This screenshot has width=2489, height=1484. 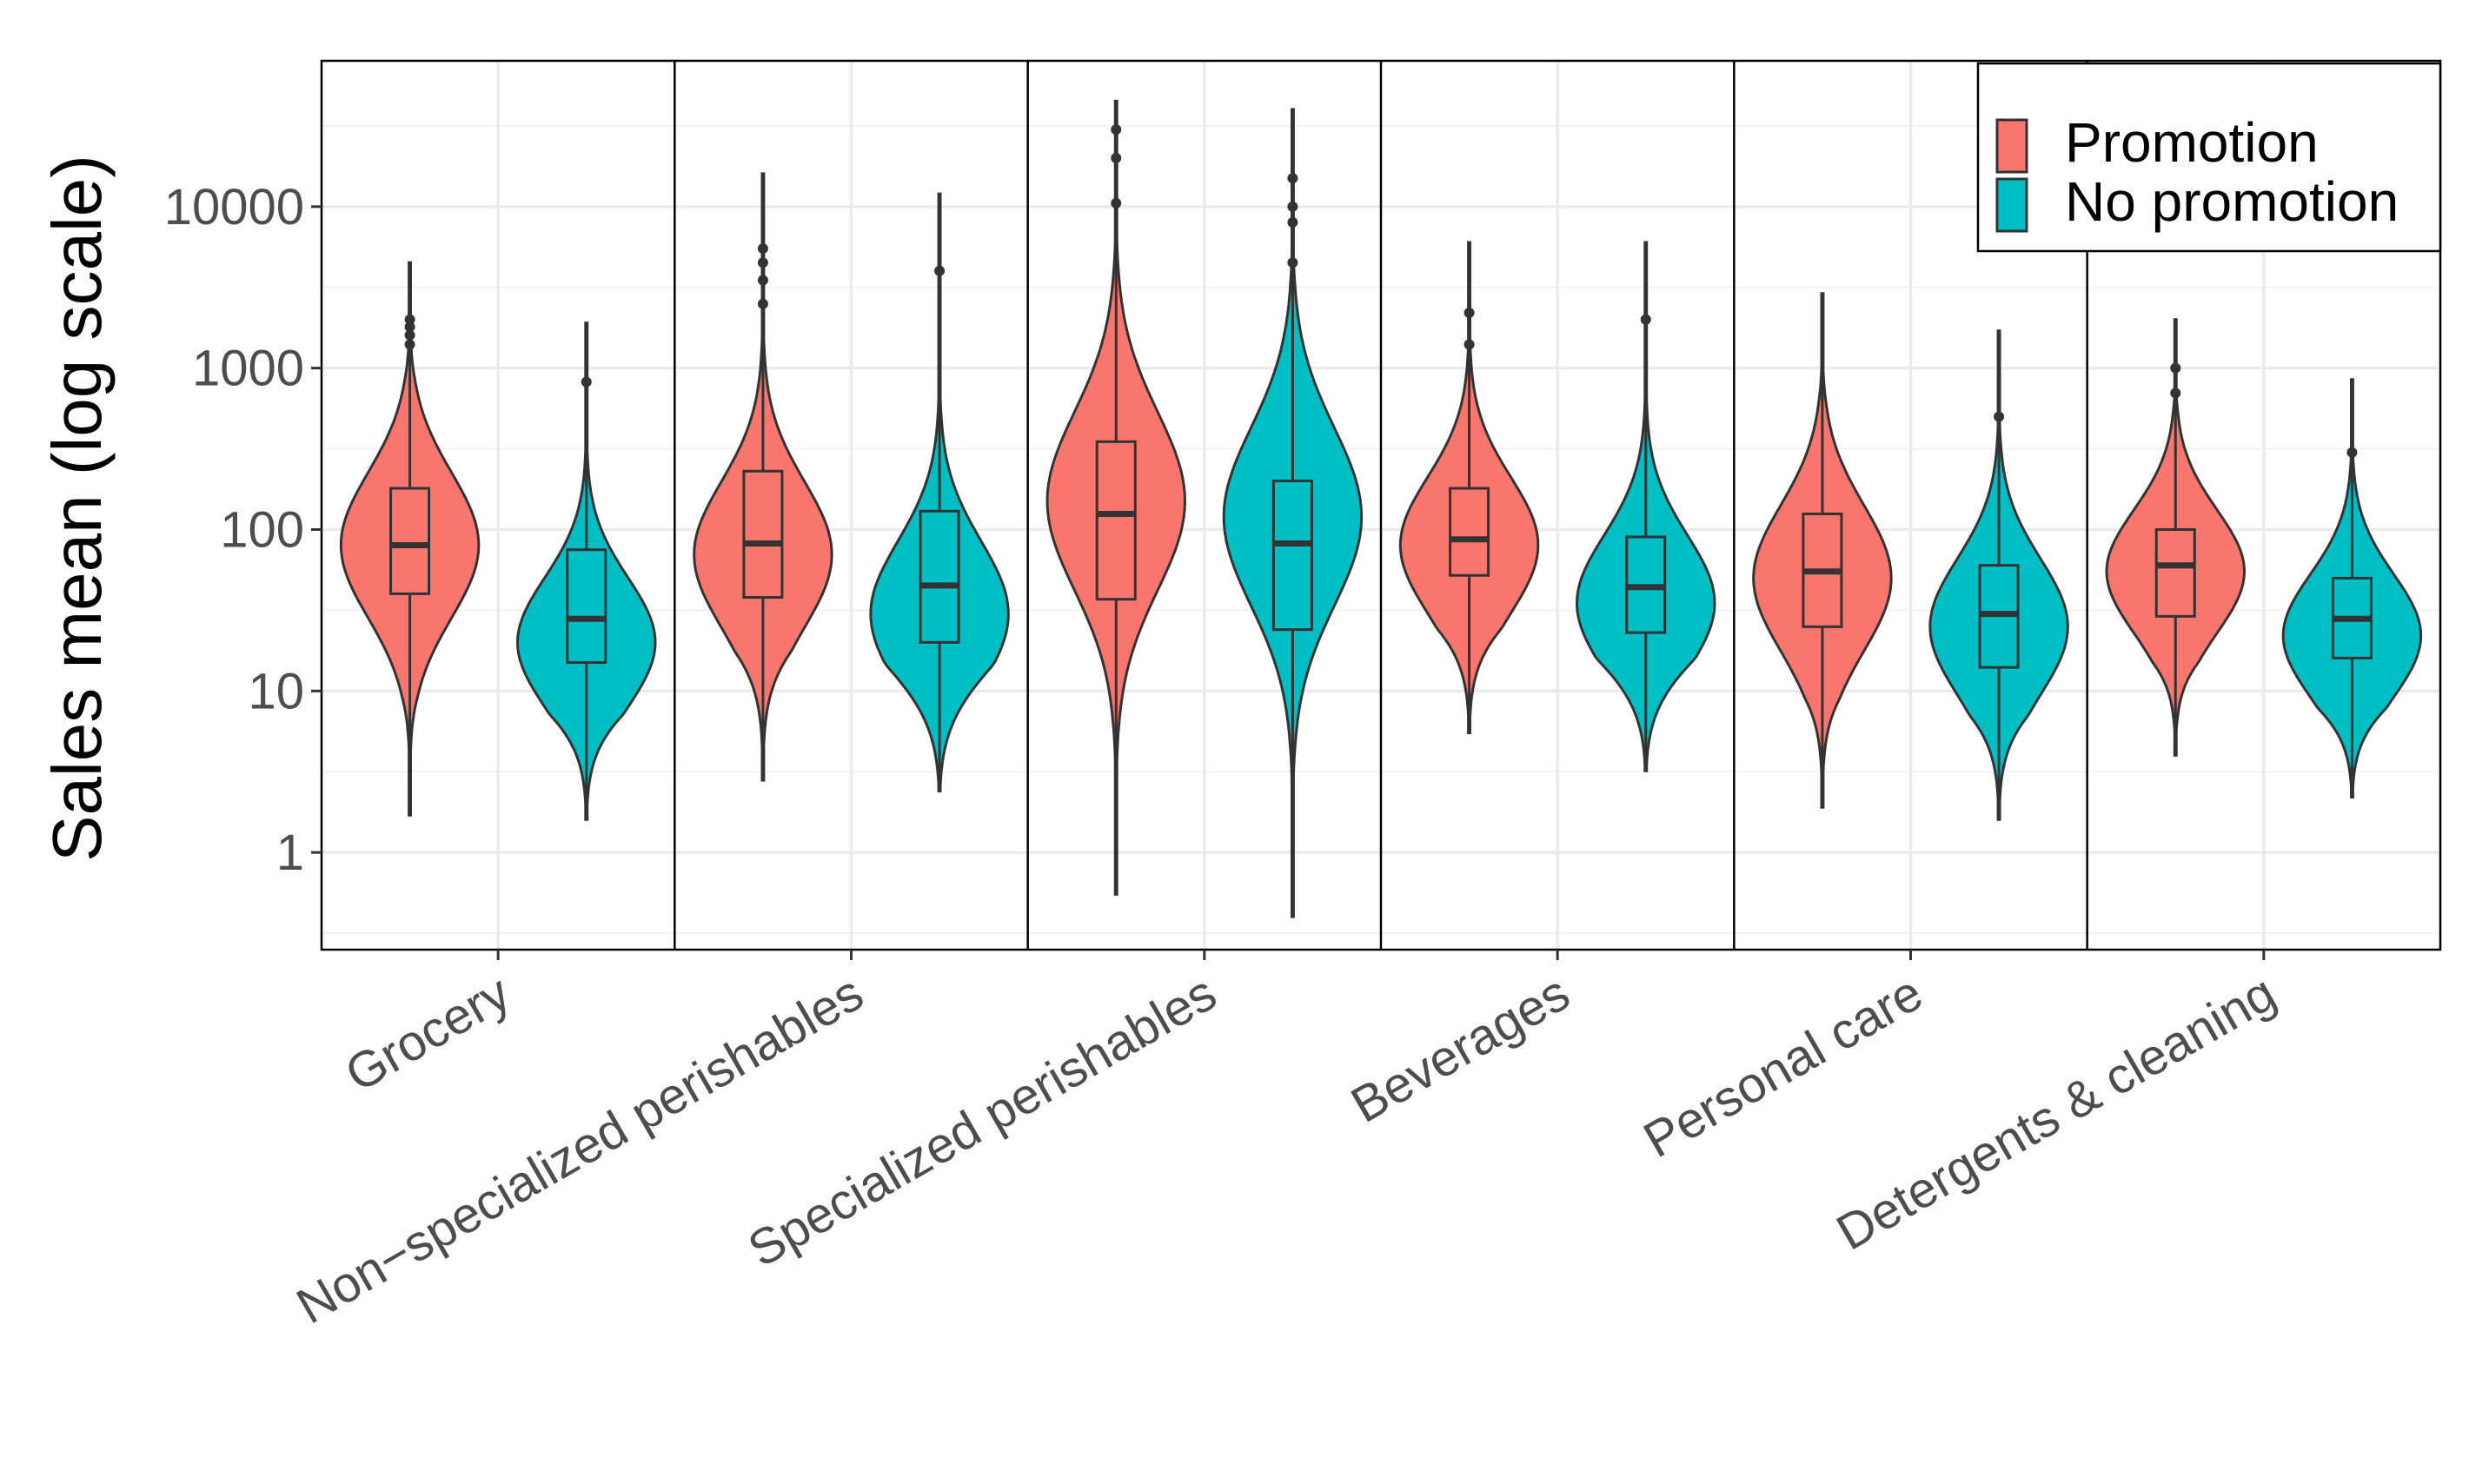 What do you see at coordinates (262, 529) in the screenshot?
I see `y-tick-label-2: 100` at bounding box center [262, 529].